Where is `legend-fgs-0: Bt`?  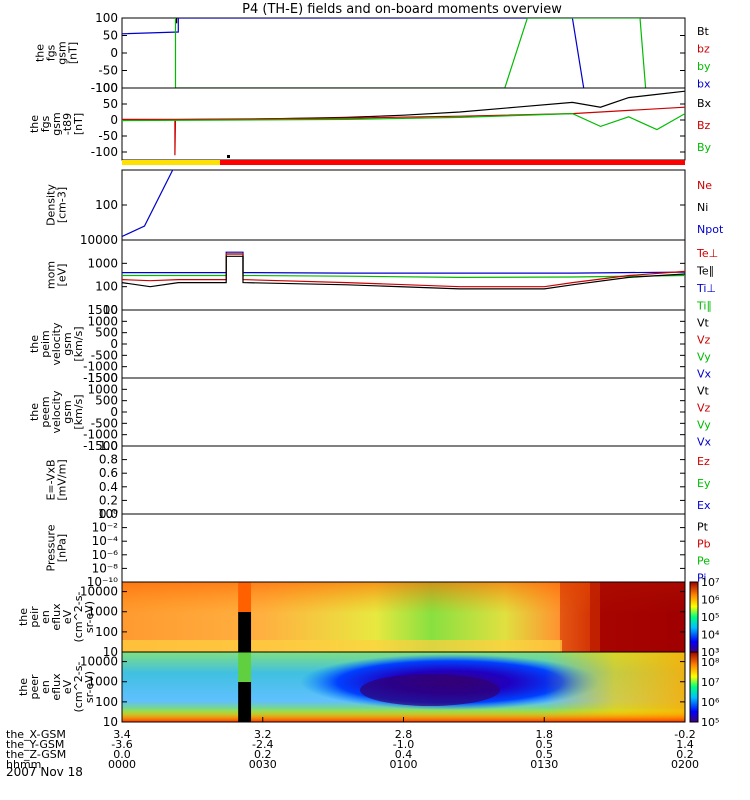 legend-fgs-0: Bt is located at coordinates (703, 31).